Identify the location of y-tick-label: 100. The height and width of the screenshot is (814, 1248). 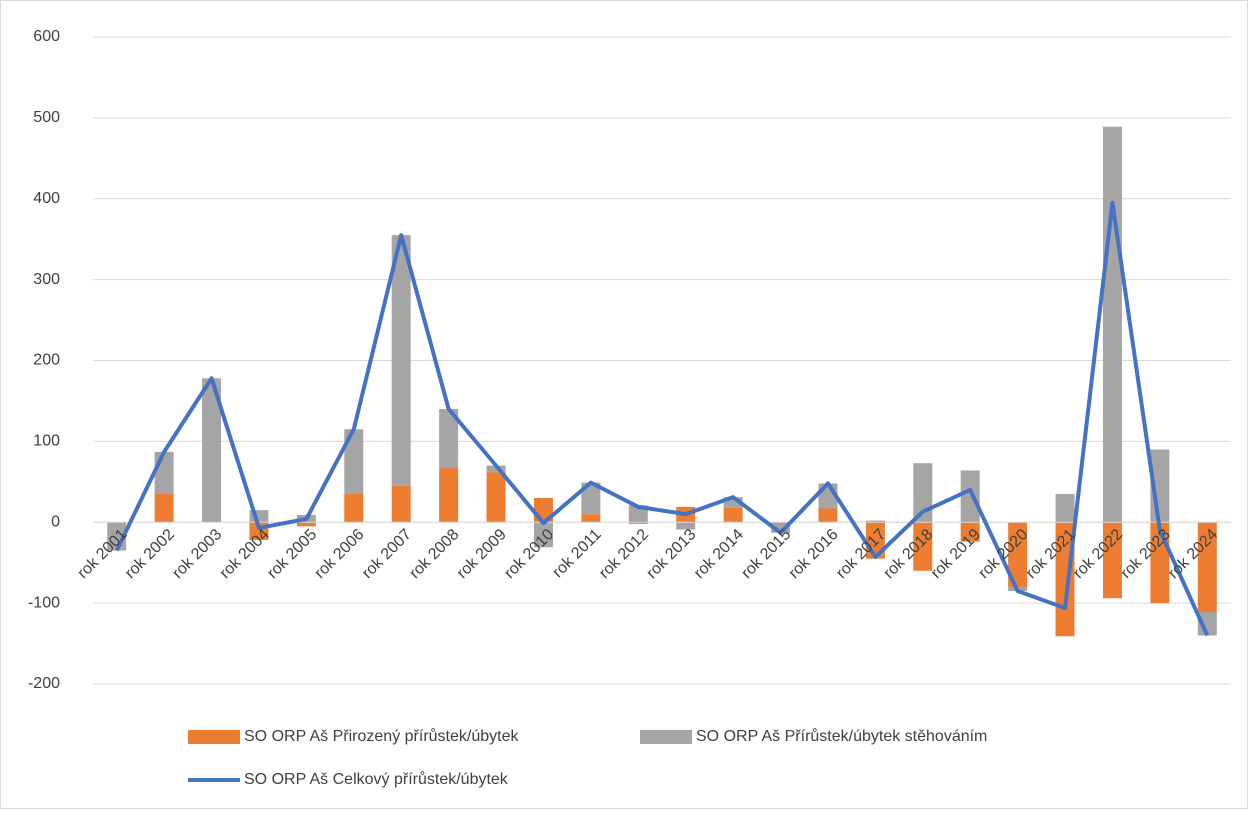
(46, 441).